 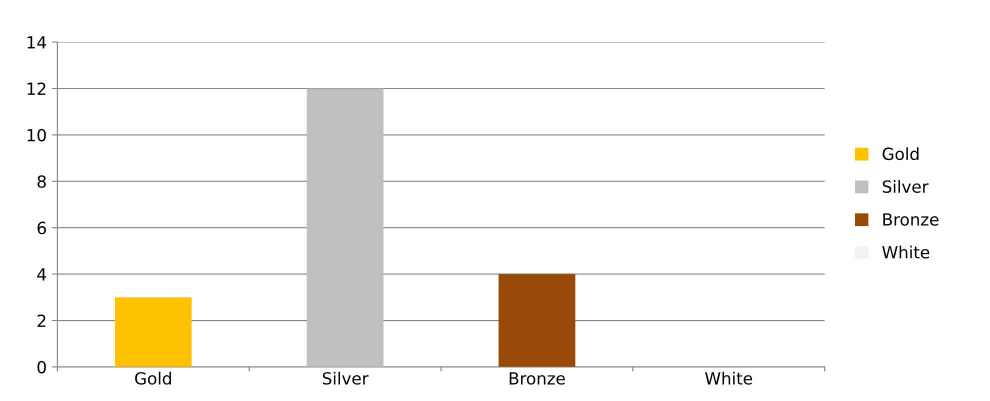 What do you see at coordinates (537, 378) in the screenshot?
I see `x-tick-label: Bronze` at bounding box center [537, 378].